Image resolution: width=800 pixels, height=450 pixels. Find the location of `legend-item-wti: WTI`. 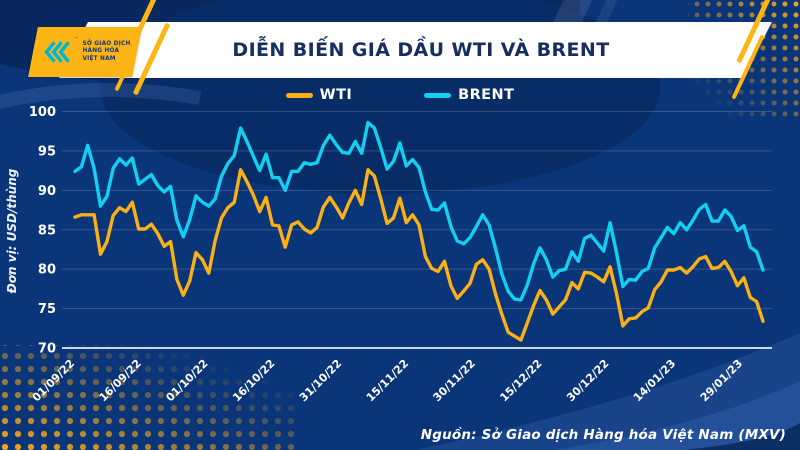

legend-item-wti: WTI is located at coordinates (319, 95).